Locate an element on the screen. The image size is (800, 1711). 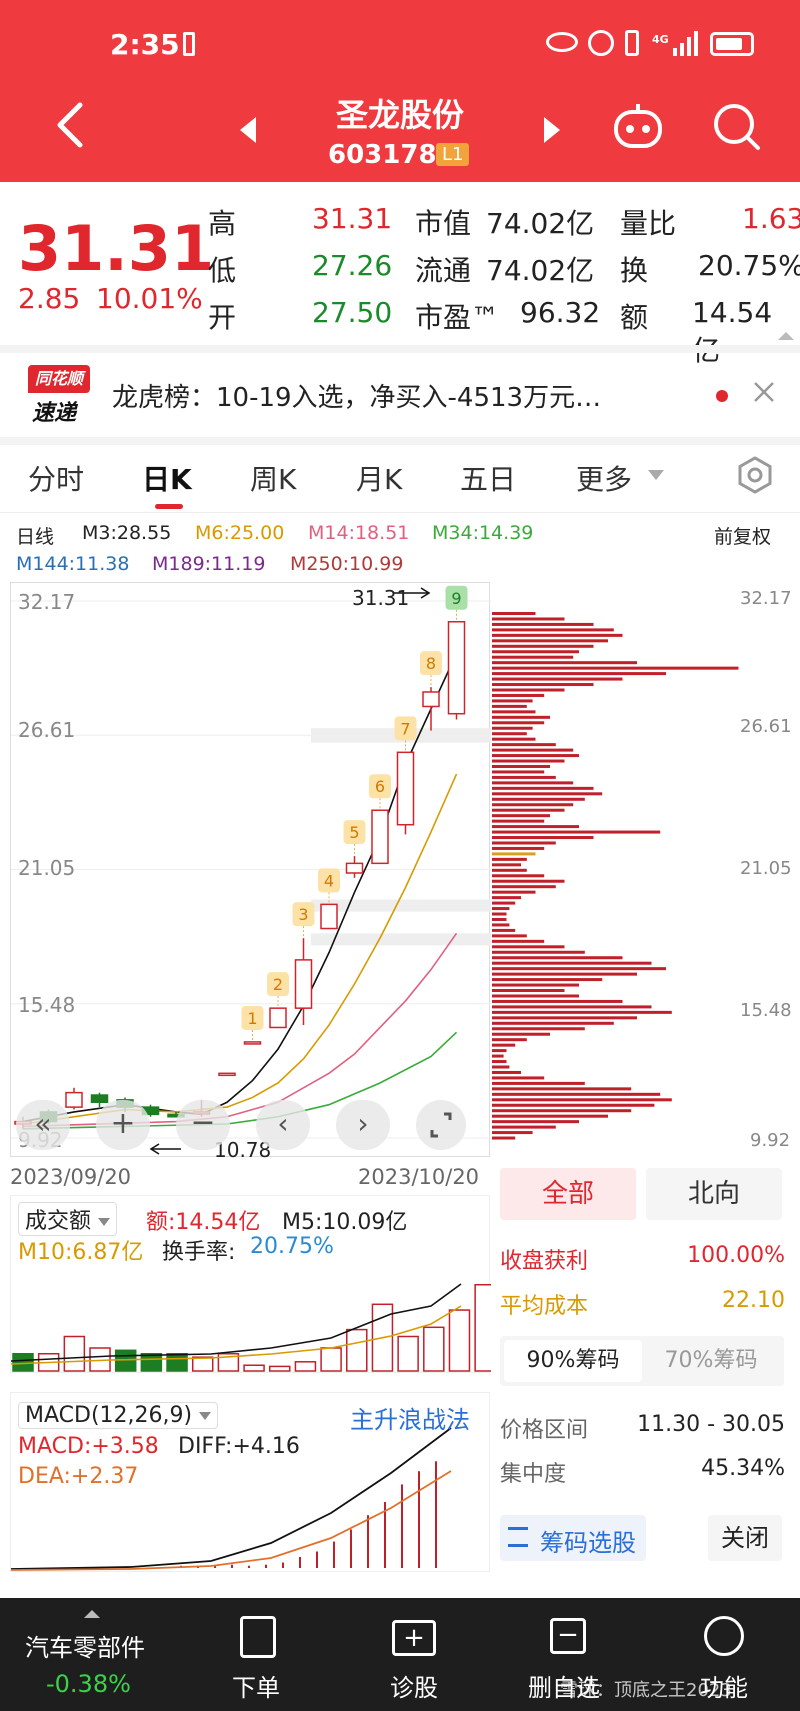
candle-body is located at coordinates (99, 1099).